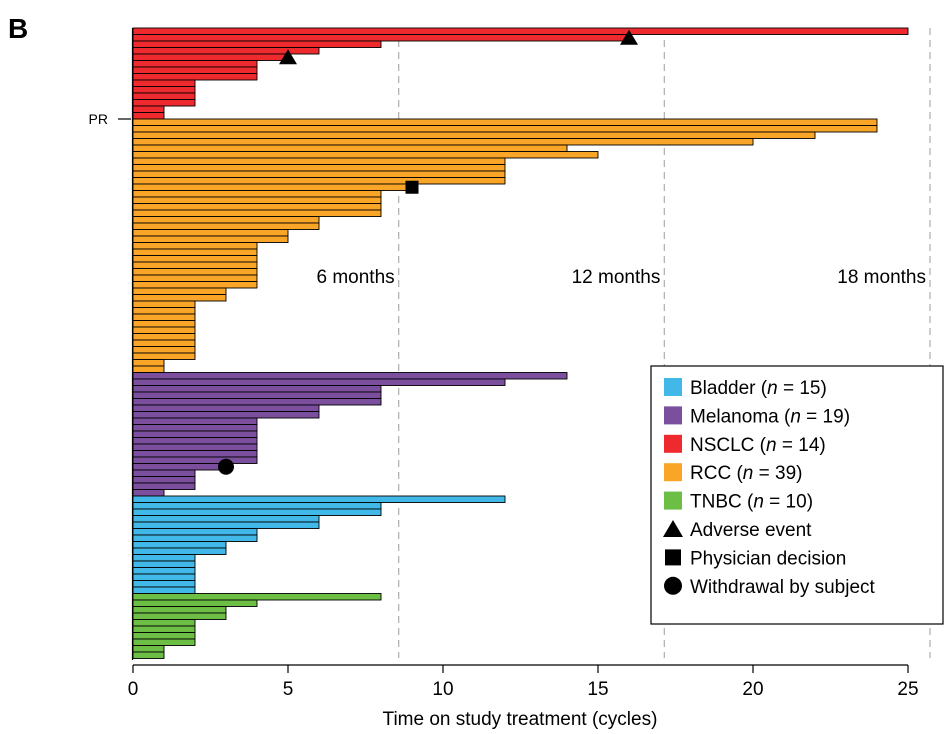 This screenshot has width=951, height=734. What do you see at coordinates (673, 585) in the screenshot?
I see `legend-circle-icon` at bounding box center [673, 585].